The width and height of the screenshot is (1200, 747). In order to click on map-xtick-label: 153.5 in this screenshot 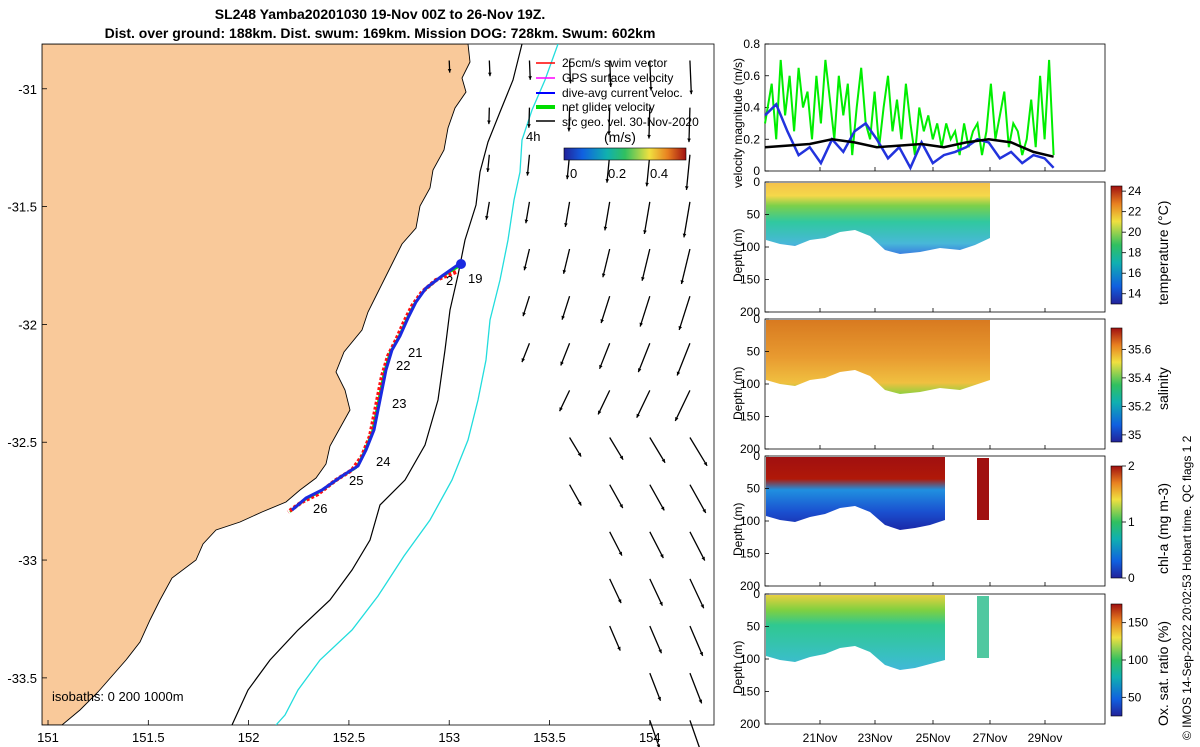, I will do `click(549, 737)`.